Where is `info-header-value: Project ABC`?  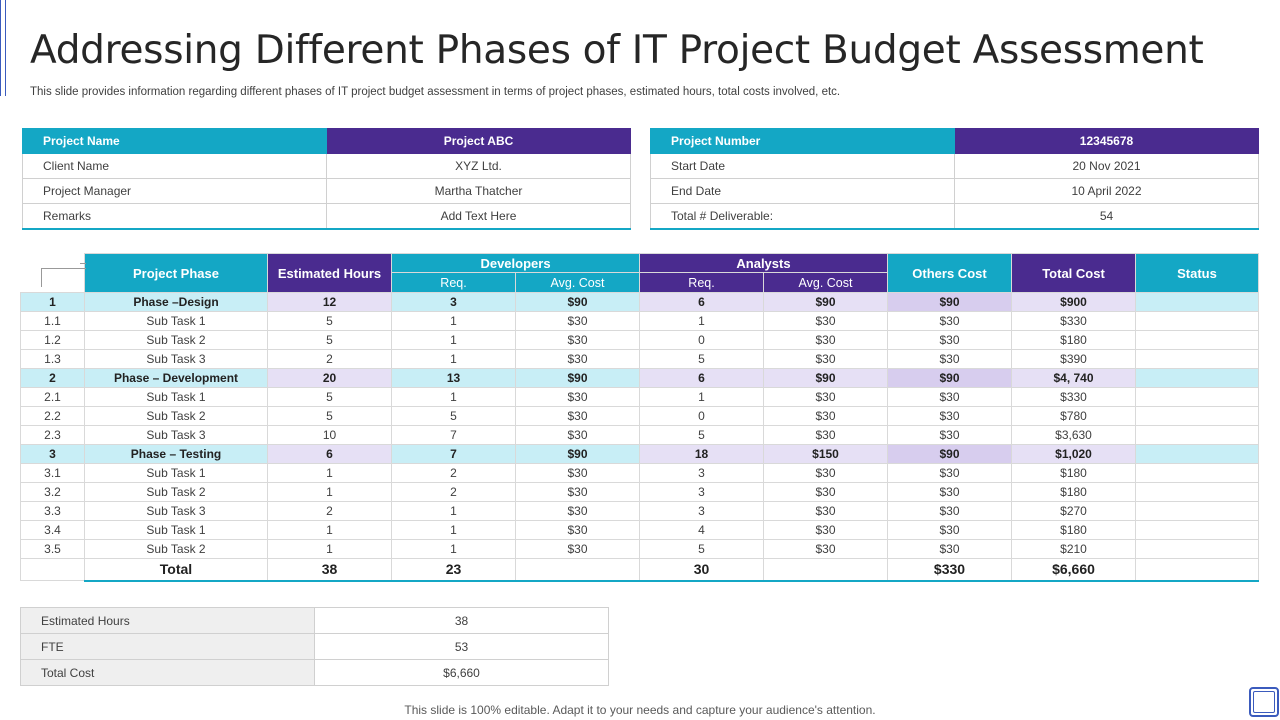
info-header-value: Project ABC is located at coordinates (478, 141).